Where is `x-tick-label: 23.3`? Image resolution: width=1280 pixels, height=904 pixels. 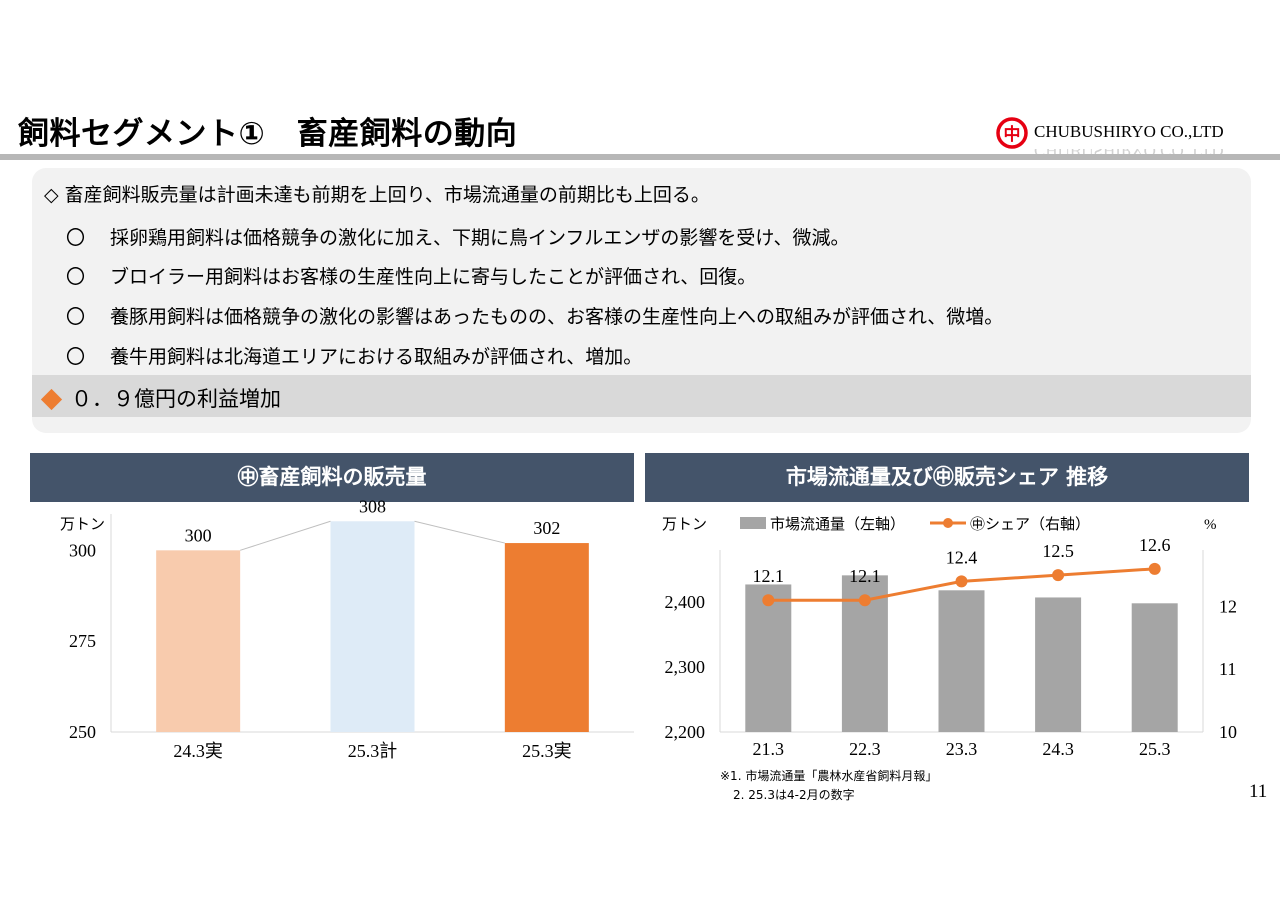
x-tick-label: 23.3 is located at coordinates (962, 749).